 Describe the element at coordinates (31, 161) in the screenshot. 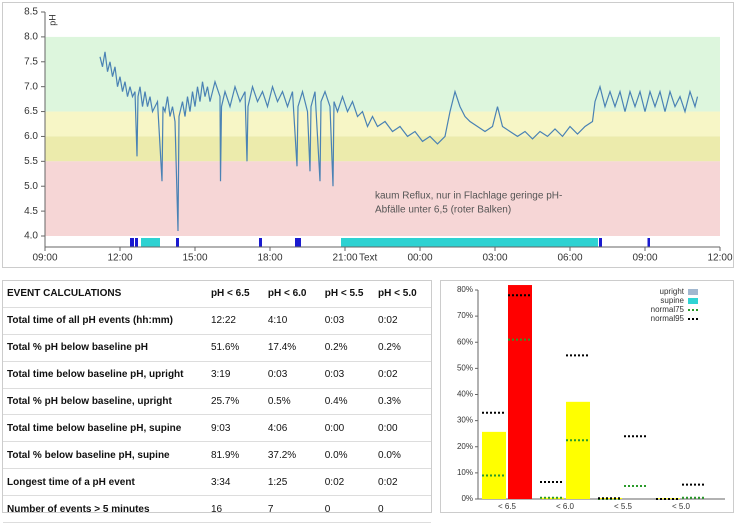

I see `y-tick-label: 5.5` at that location.